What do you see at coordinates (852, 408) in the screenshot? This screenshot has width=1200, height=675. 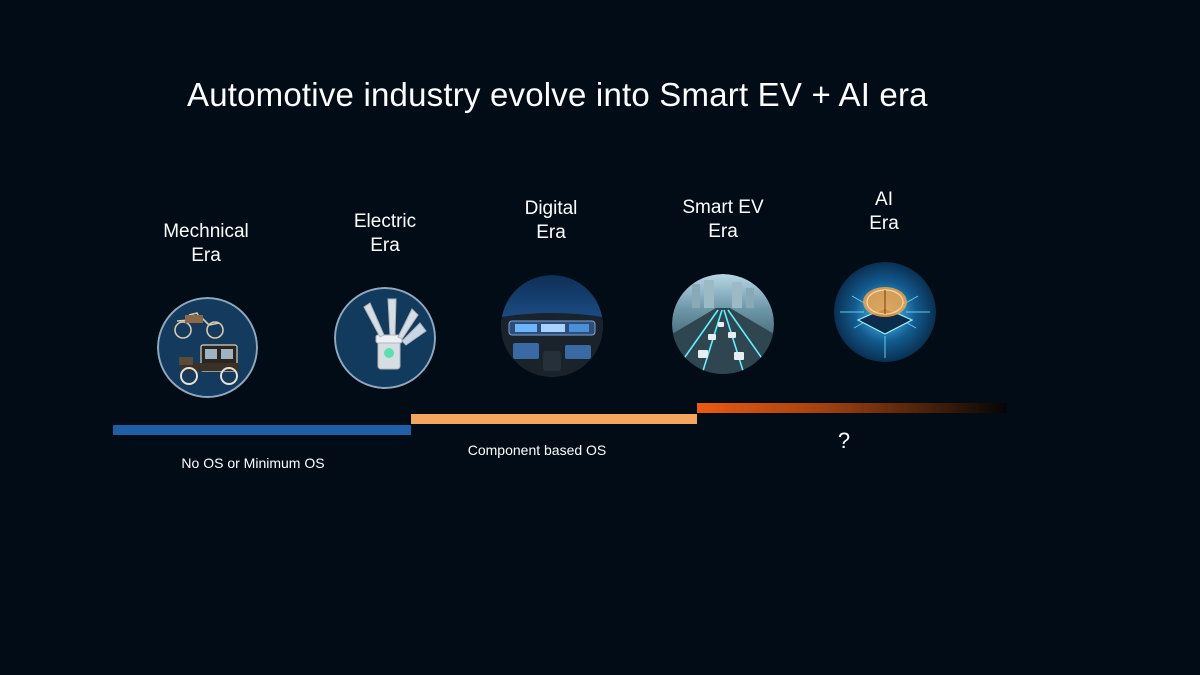 I see `os-stage-bar-unknown` at bounding box center [852, 408].